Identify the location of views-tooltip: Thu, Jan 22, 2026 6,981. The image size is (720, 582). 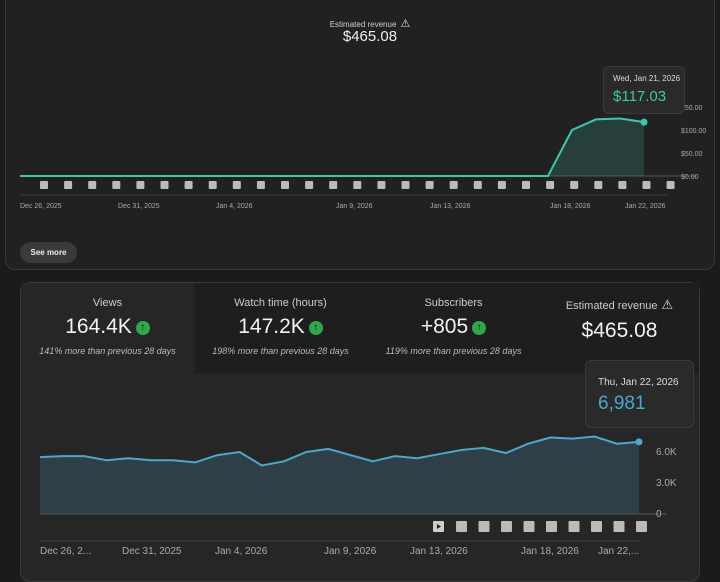
(639, 394).